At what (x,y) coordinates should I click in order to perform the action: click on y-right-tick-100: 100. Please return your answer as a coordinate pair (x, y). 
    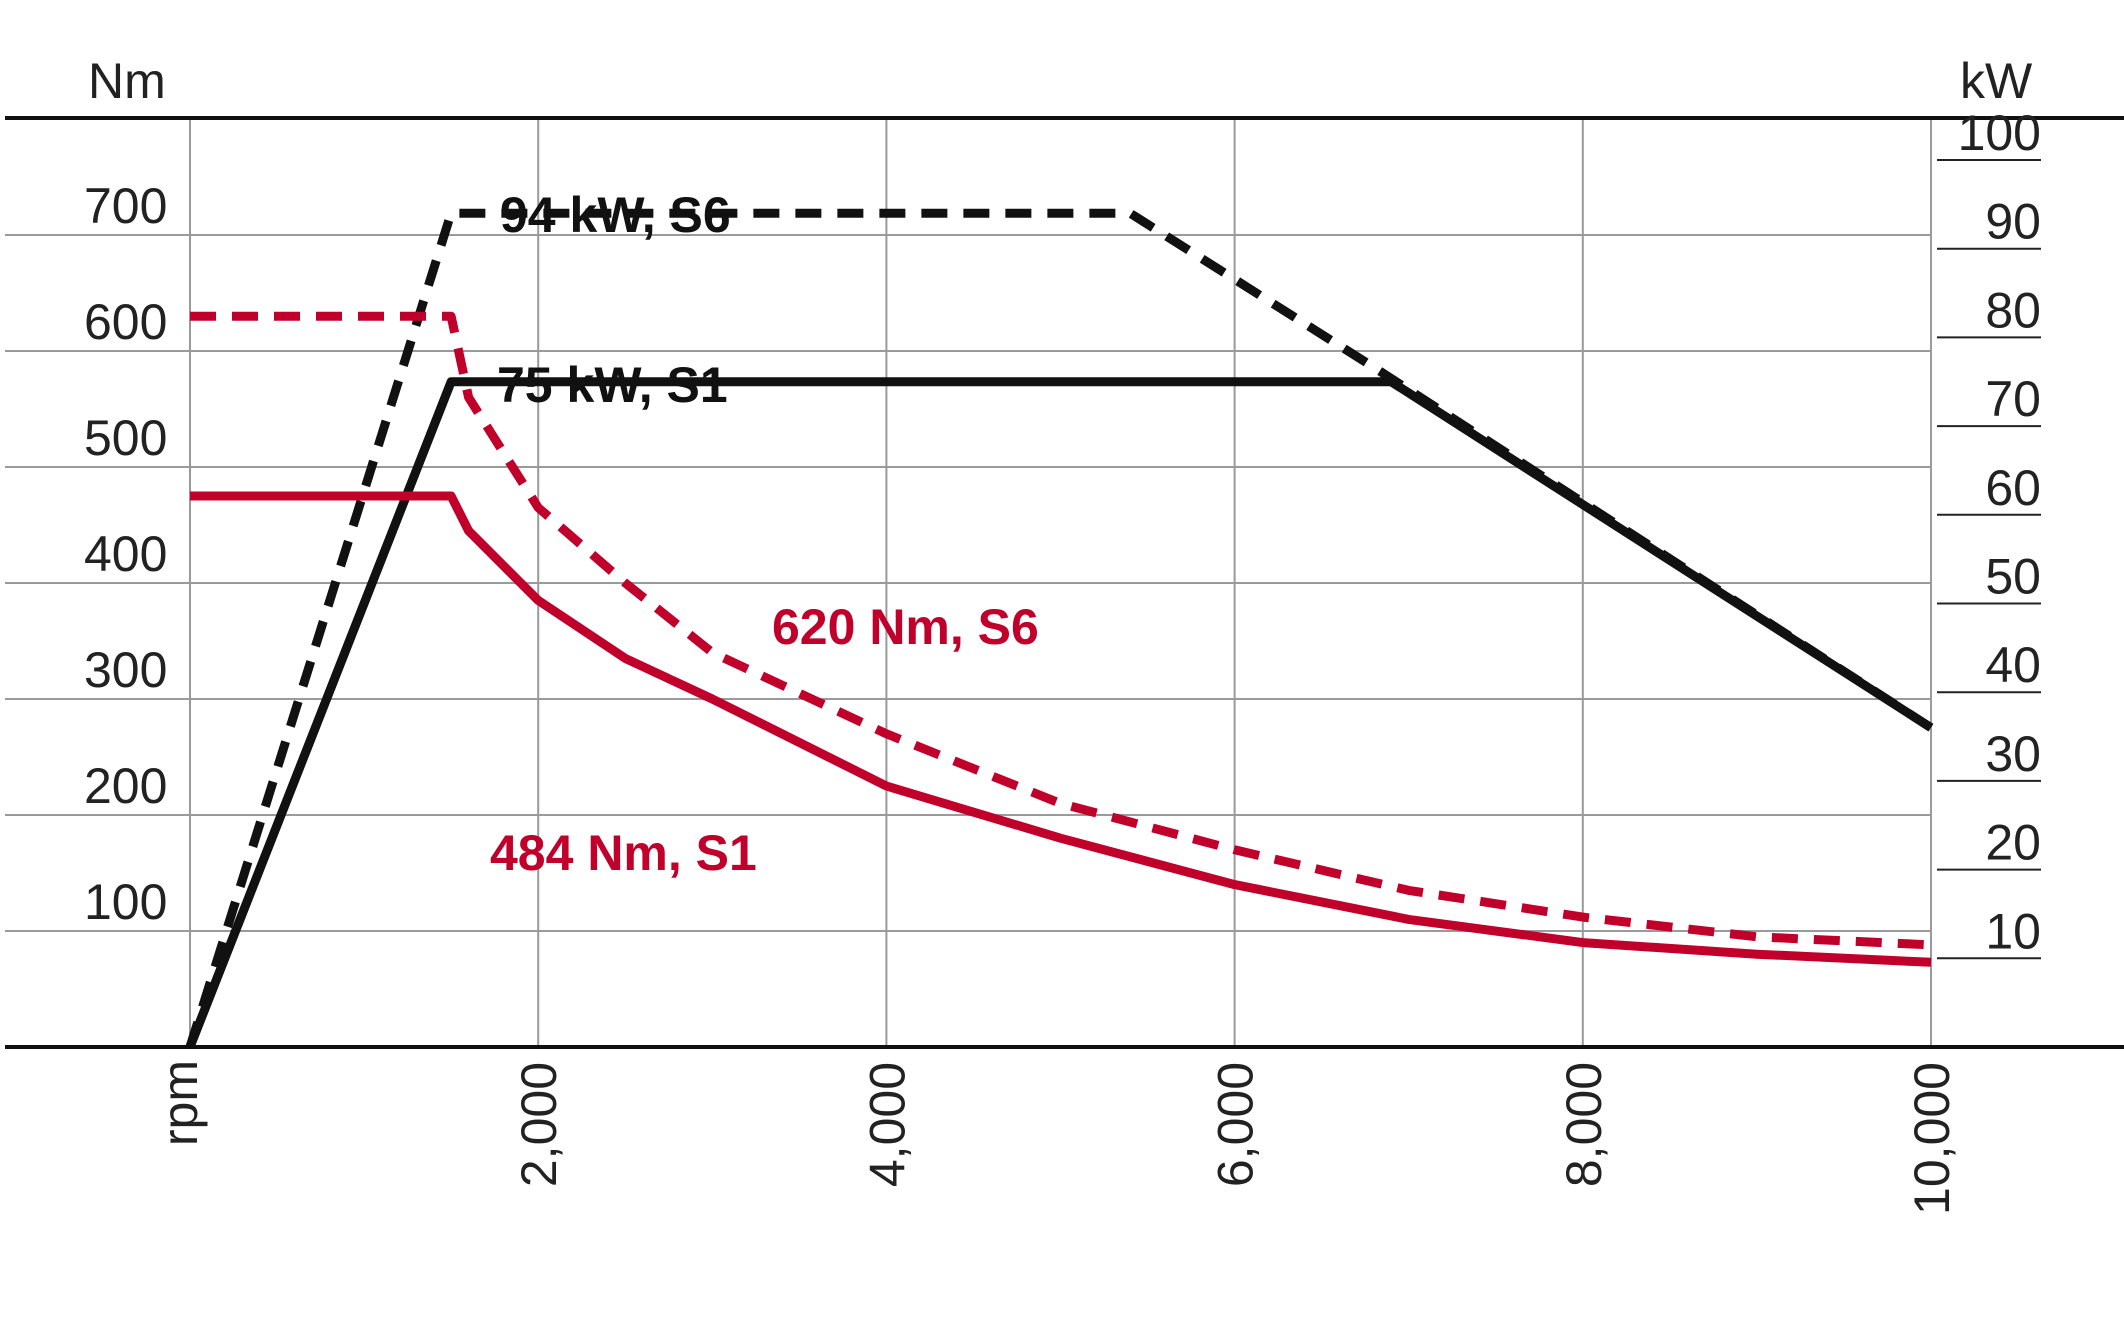
    Looking at the image, I should click on (1999, 133).